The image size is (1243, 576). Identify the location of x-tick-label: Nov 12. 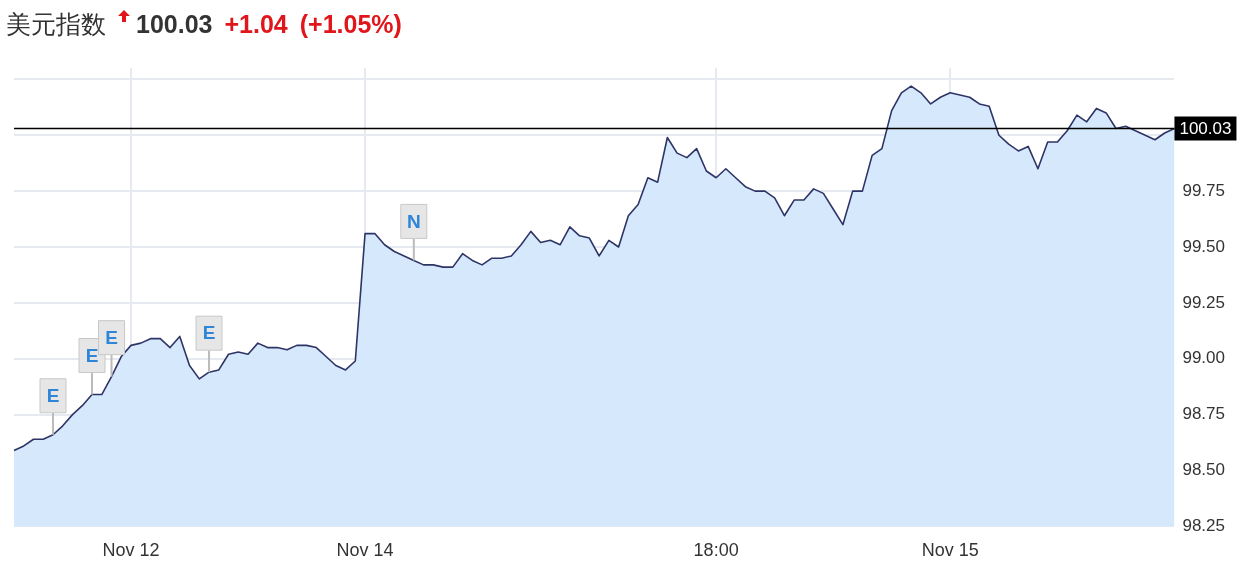
(131, 550).